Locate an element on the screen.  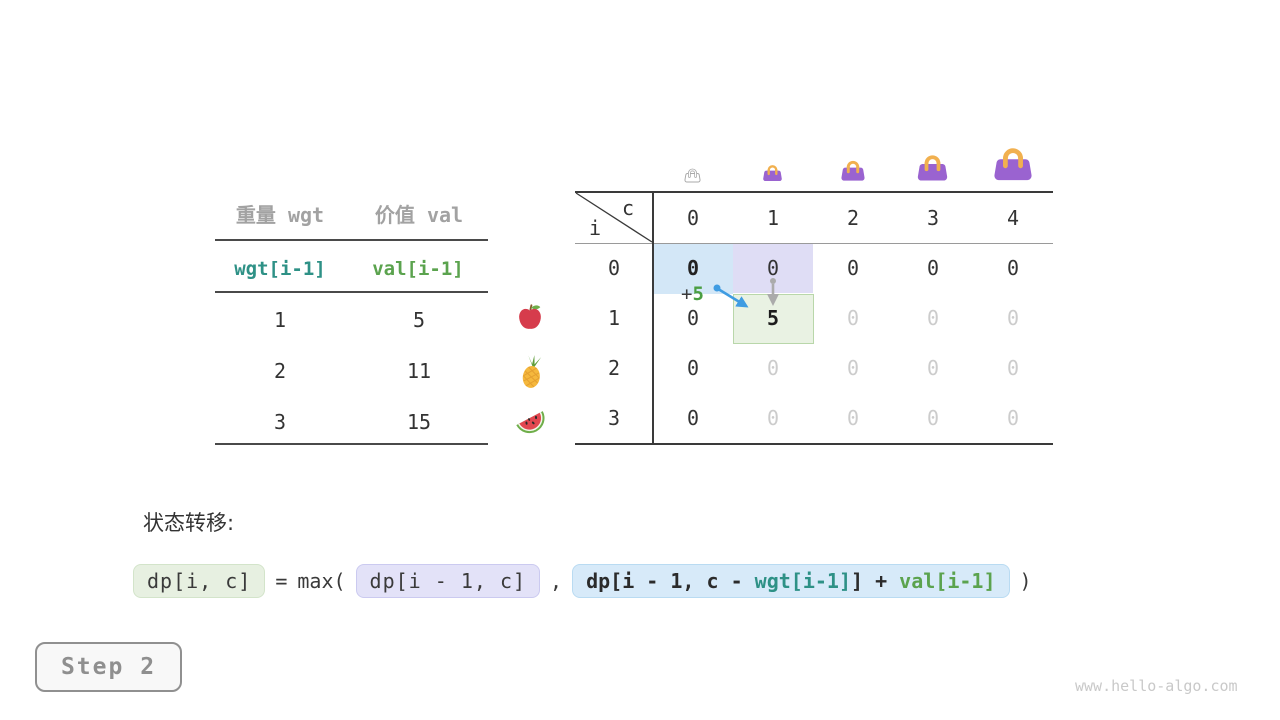
dp-cell-0-3: 0 is located at coordinates (933, 268).